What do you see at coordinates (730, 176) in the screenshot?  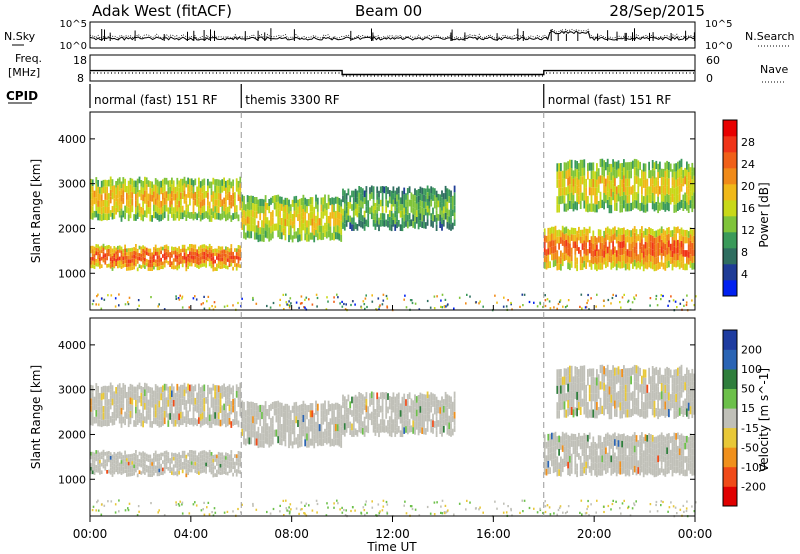 I see `colorbar-swatch` at bounding box center [730, 176].